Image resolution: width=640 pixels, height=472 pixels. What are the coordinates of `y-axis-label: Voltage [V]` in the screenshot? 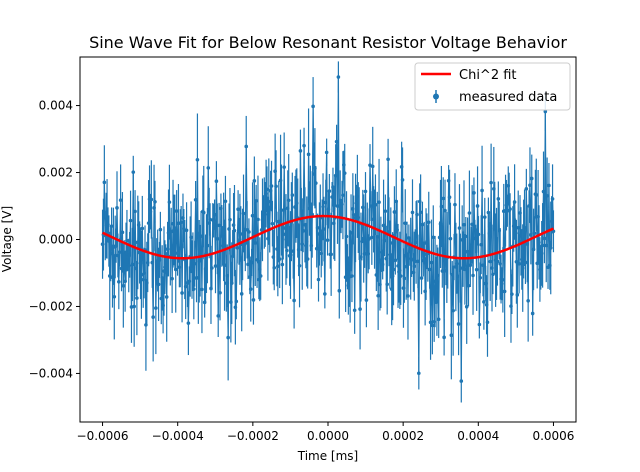 It's located at (7, 239).